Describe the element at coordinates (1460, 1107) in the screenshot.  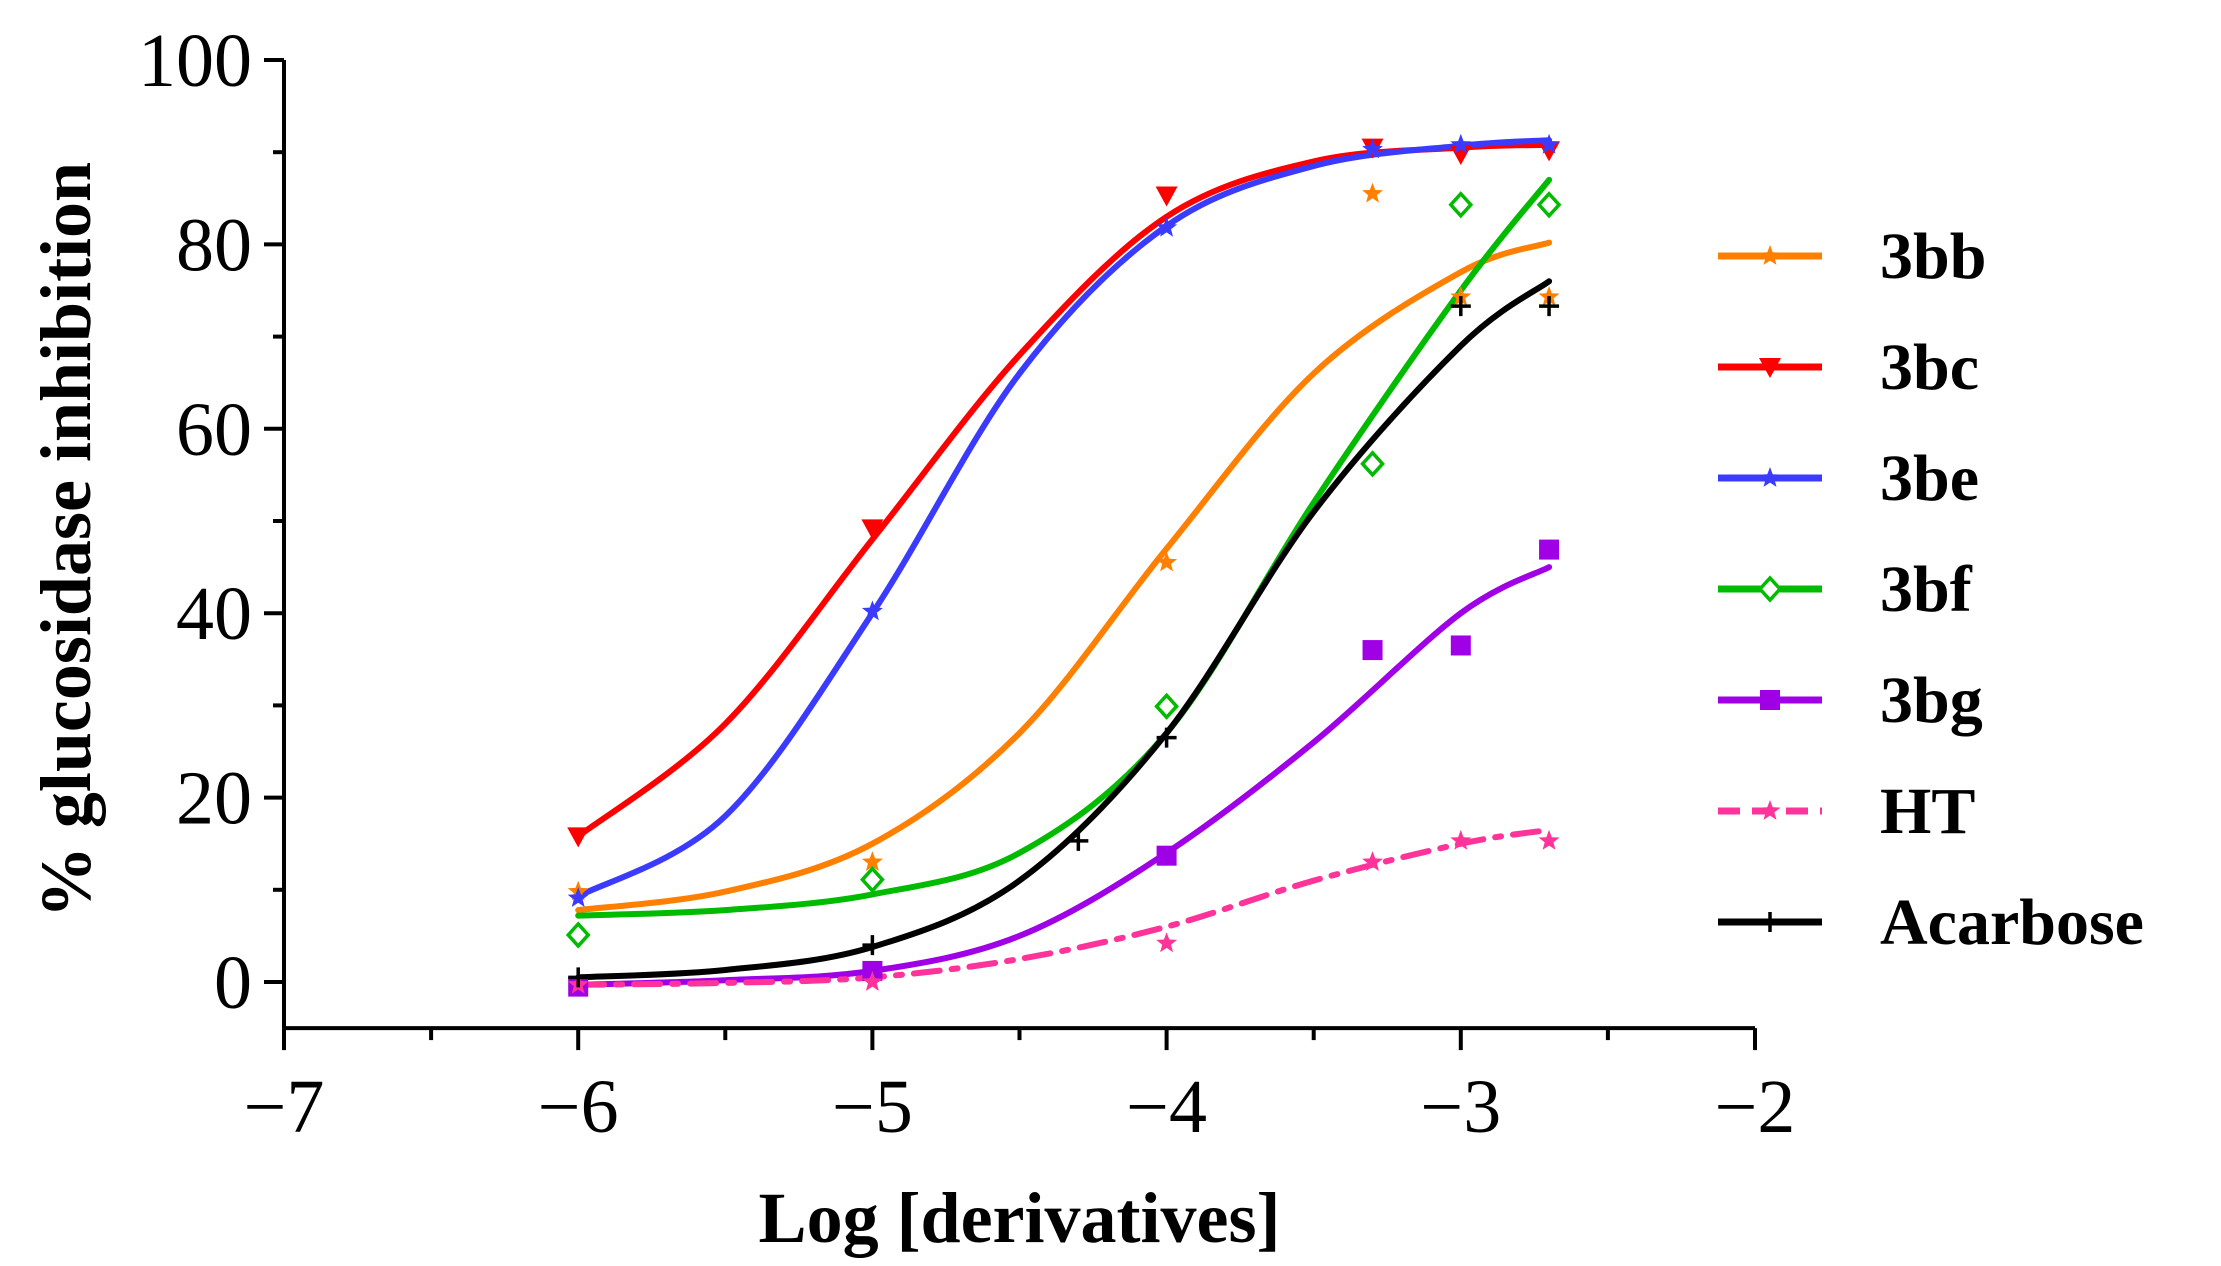
I see `x-tick-label: −3` at that location.